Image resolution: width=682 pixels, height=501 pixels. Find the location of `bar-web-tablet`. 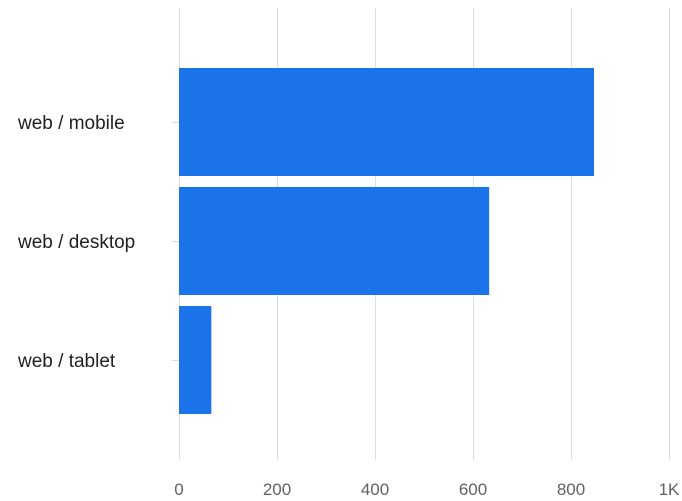

bar-web-tablet is located at coordinates (195, 360).